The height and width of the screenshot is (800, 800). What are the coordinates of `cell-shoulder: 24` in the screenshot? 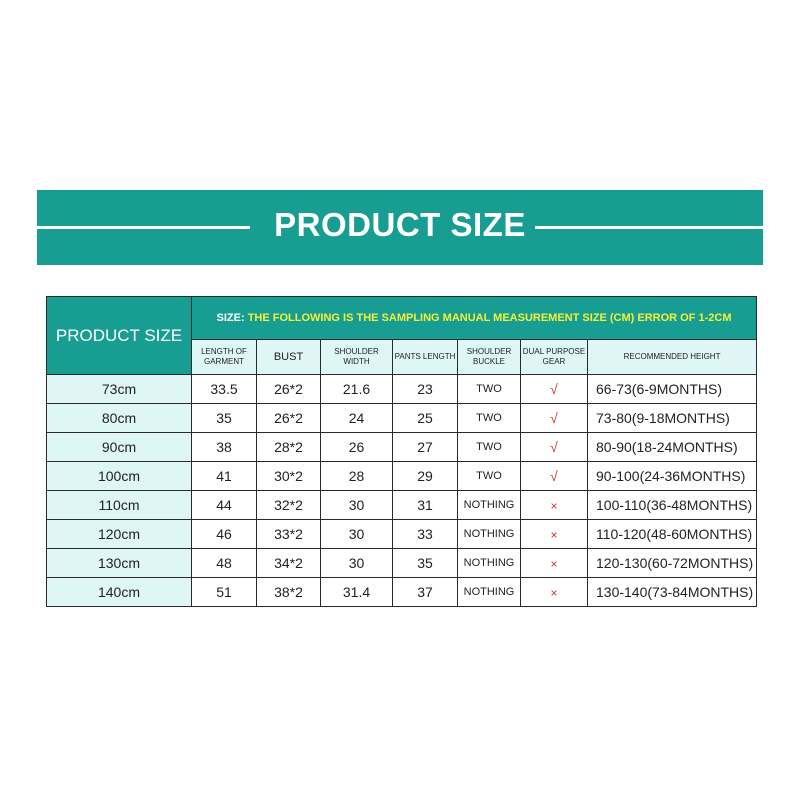 It's located at (356, 418).